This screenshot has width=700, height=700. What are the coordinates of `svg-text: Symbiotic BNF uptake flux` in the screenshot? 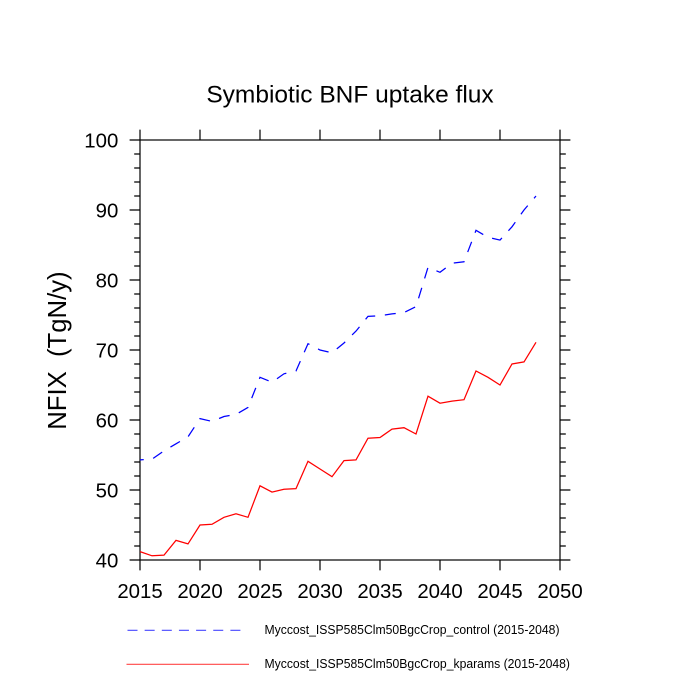 It's located at (349, 95).